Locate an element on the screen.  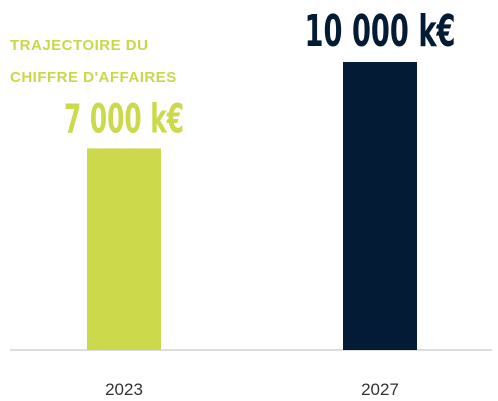
x-tick-label: 2023 is located at coordinates (124, 389).